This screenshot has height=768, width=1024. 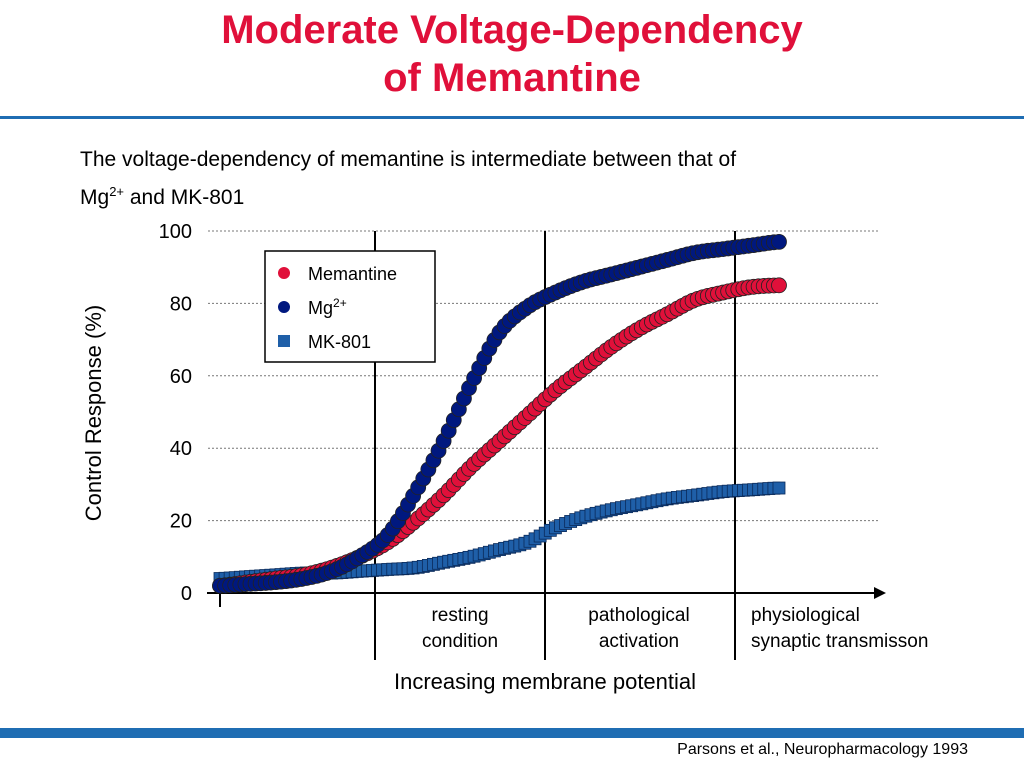 What do you see at coordinates (460, 615) in the screenshot?
I see `region-resting-line-1: resting` at bounding box center [460, 615].